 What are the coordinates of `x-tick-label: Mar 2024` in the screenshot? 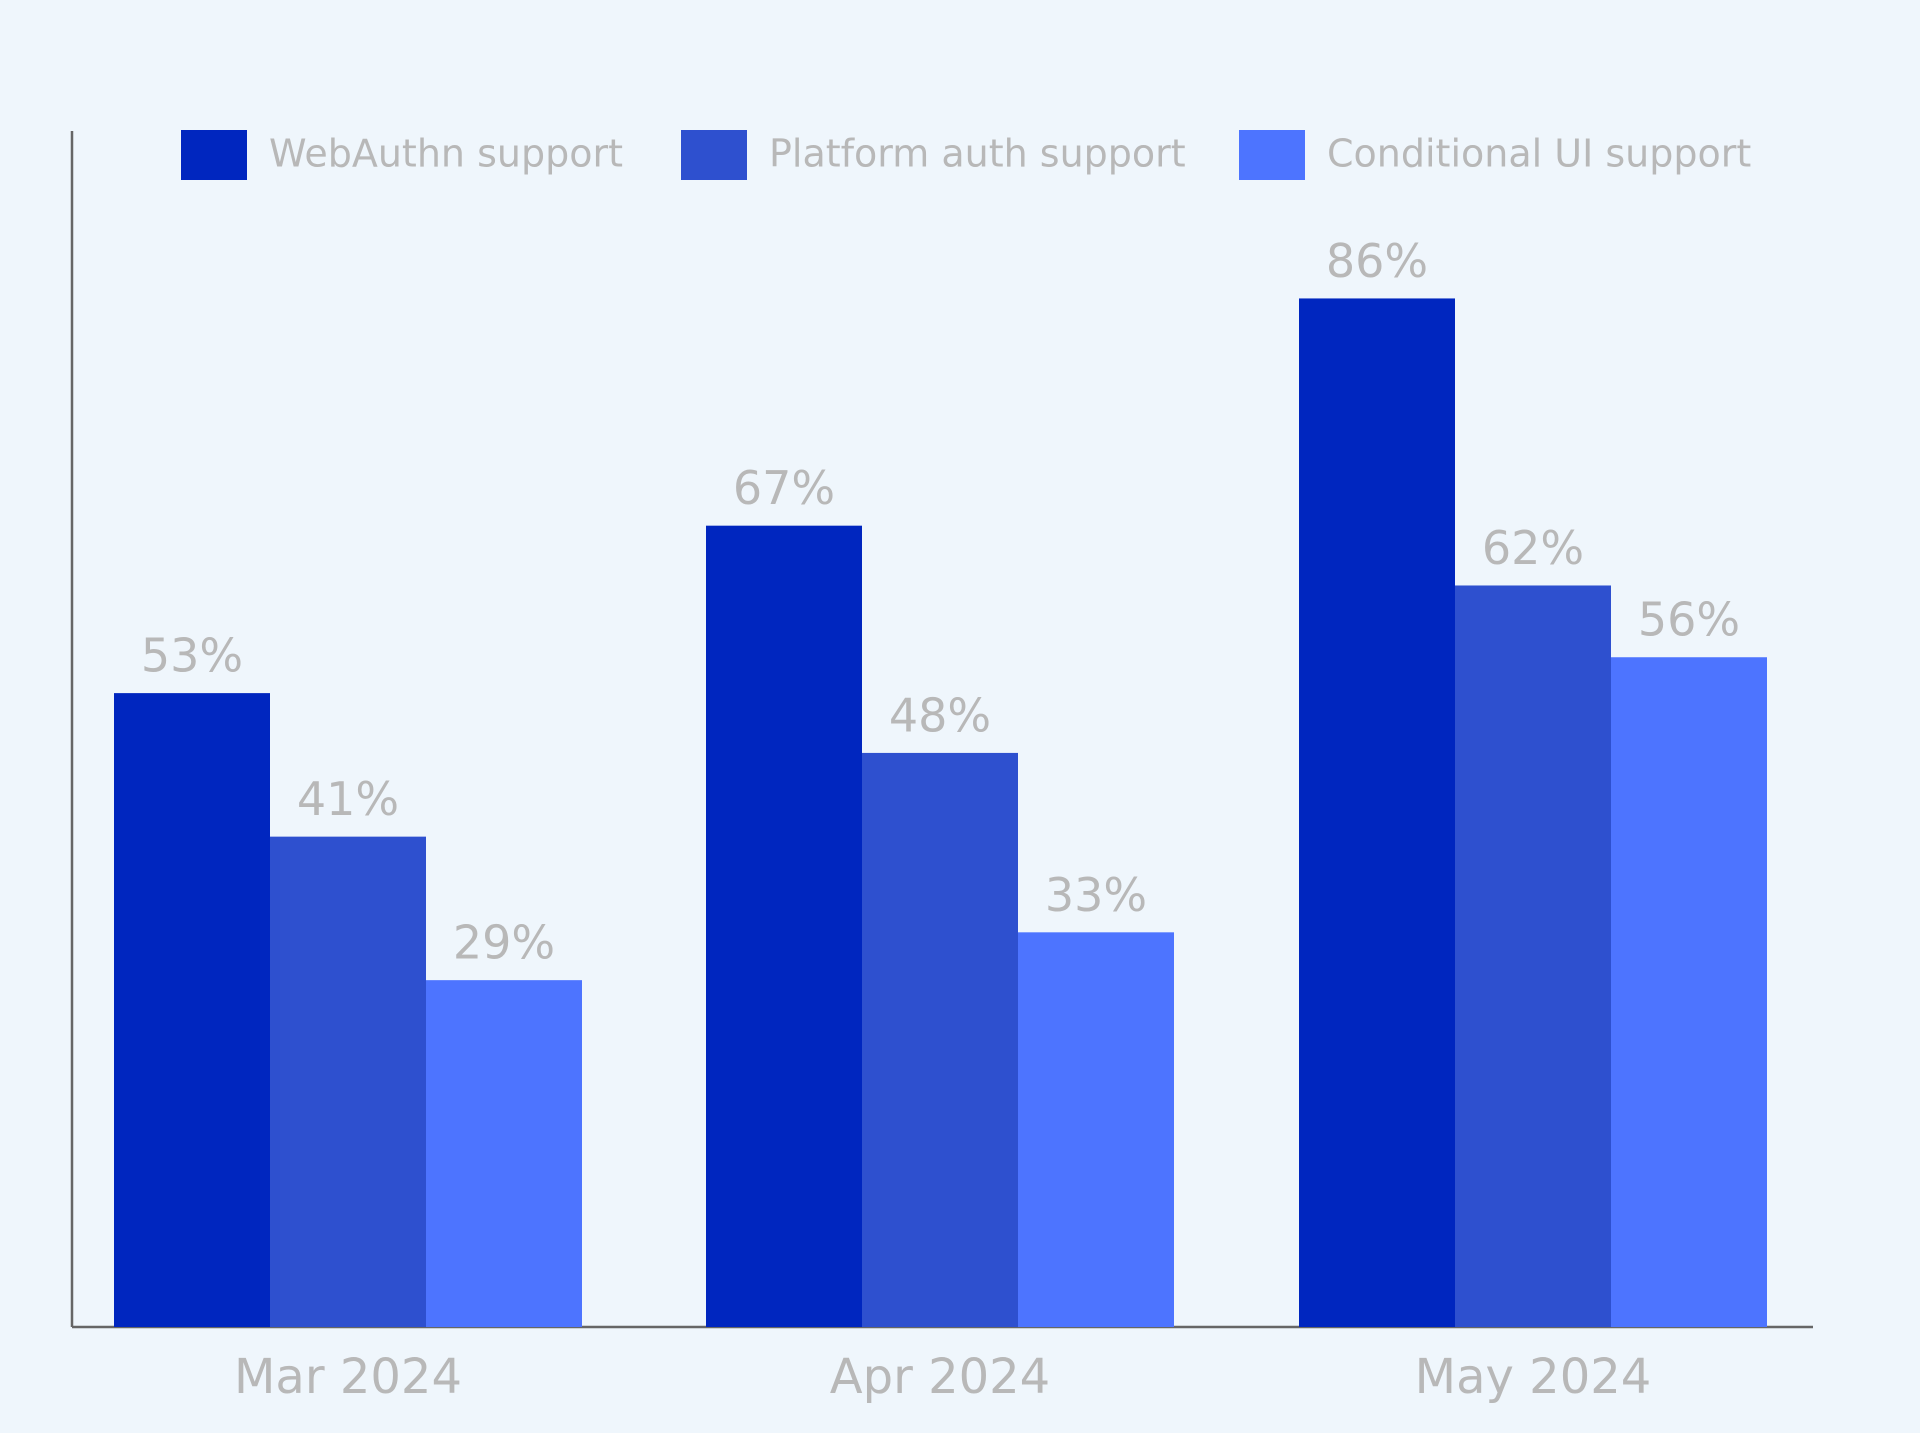 It's located at (348, 1377).